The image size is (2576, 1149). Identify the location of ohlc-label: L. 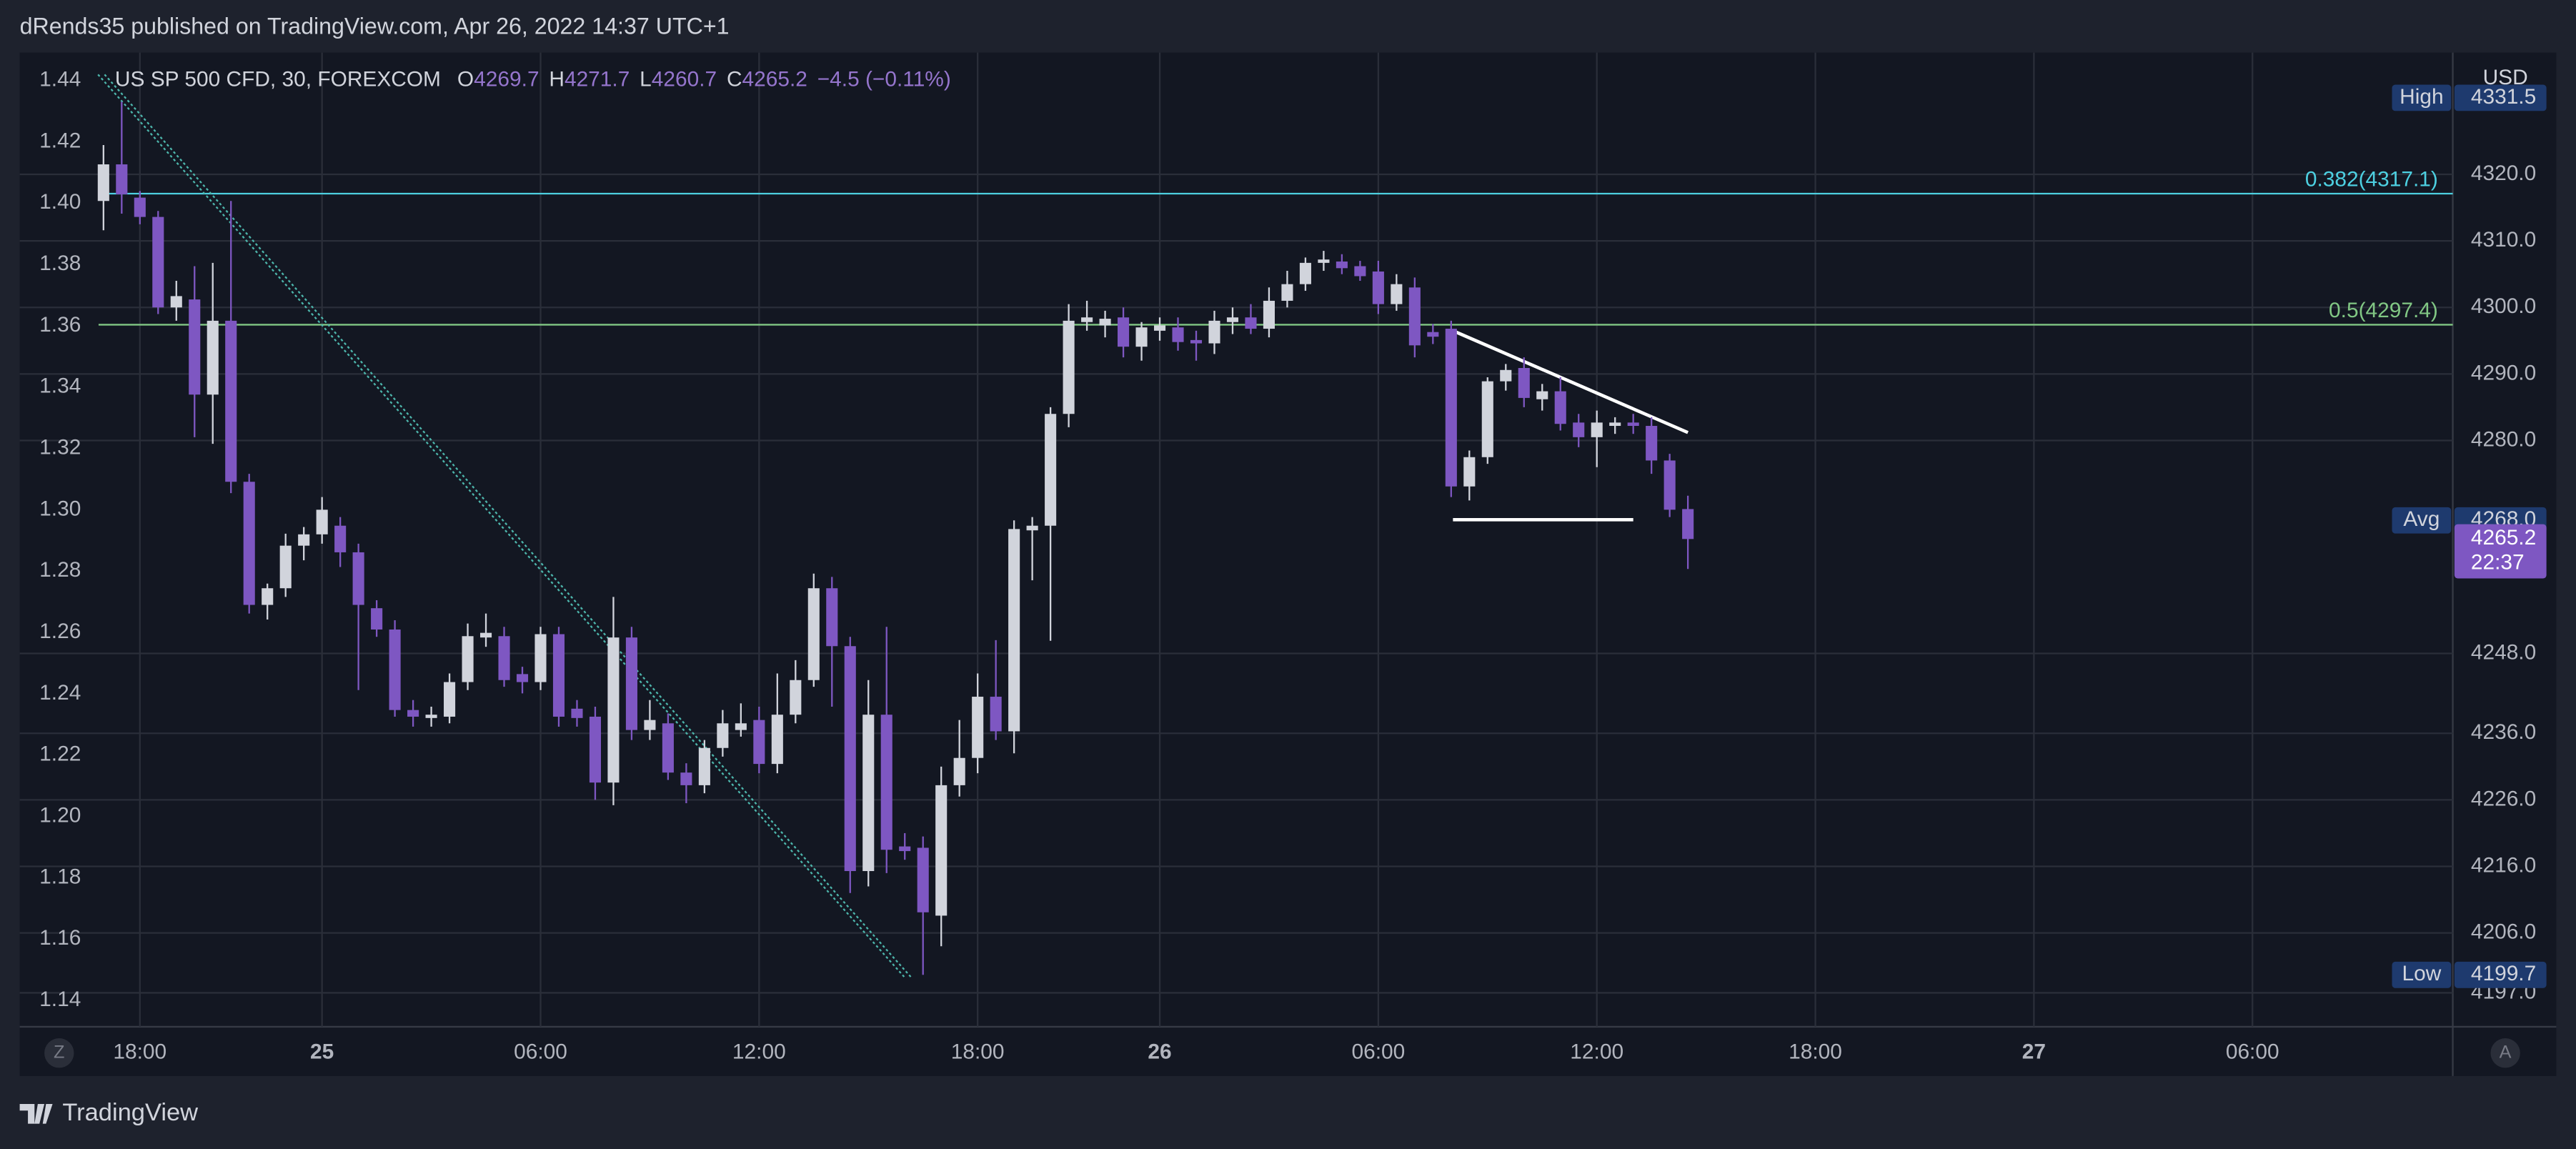
(646, 80).